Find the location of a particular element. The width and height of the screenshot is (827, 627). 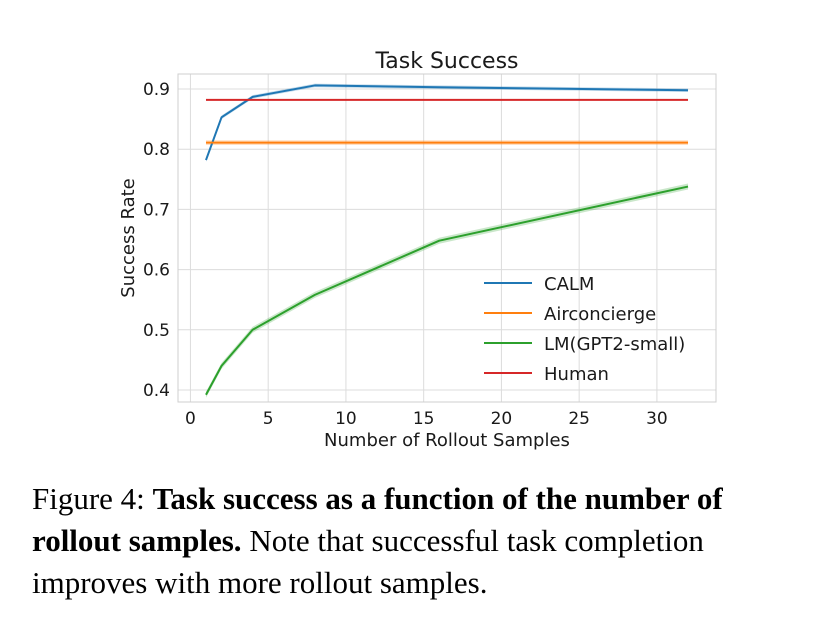

y-axis-label: Success Rate is located at coordinates (128, 237).